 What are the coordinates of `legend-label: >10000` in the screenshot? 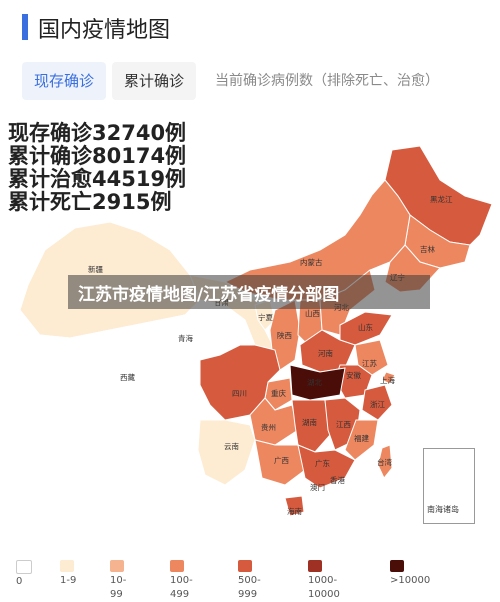 It's located at (410, 580).